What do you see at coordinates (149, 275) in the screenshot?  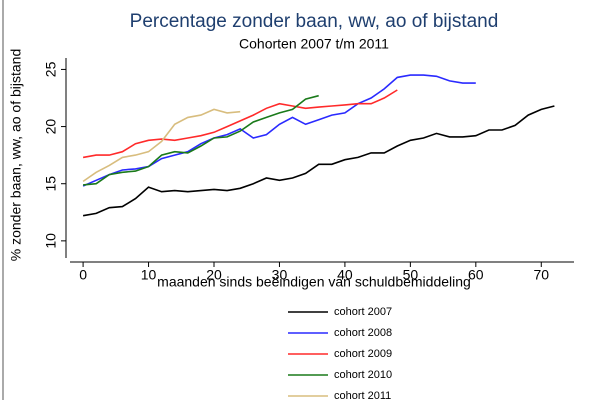 I see `x-tick-label: 10` at bounding box center [149, 275].